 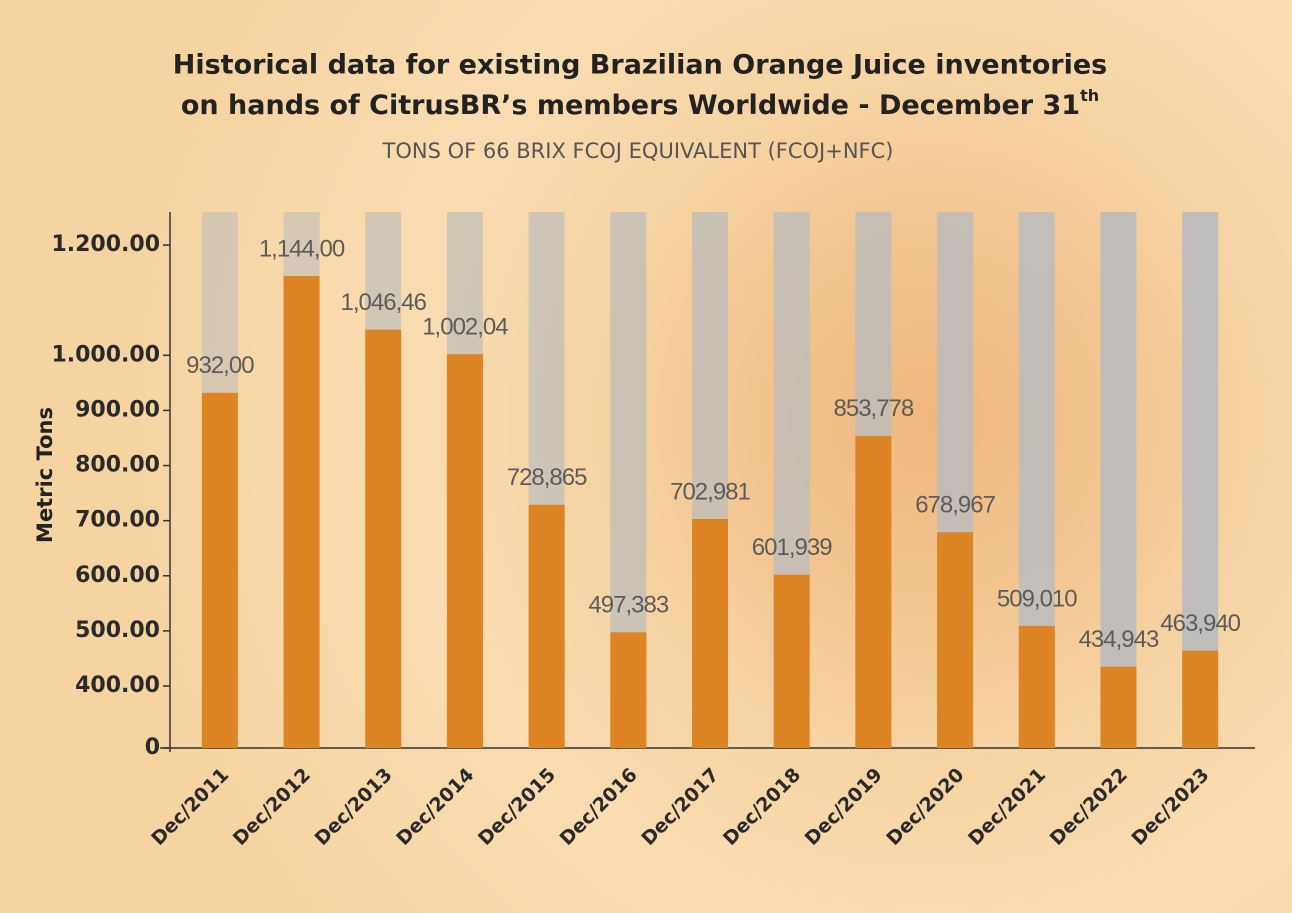 What do you see at coordinates (272, 807) in the screenshot?
I see `x-tick-label: Dec/2012` at bounding box center [272, 807].